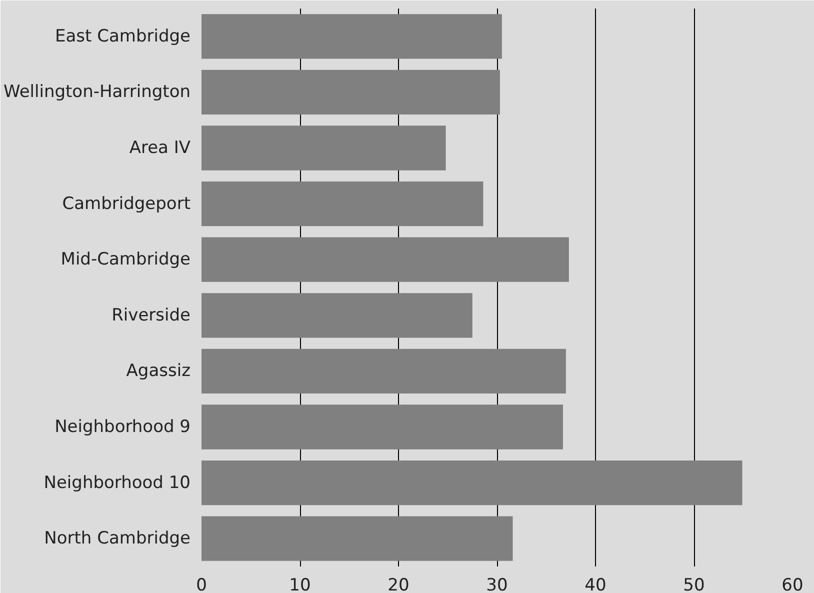 Image resolution: width=814 pixels, height=593 pixels. Describe the element at coordinates (125, 260) in the screenshot. I see `y-tick-label: Mid-Cambridge` at that location.